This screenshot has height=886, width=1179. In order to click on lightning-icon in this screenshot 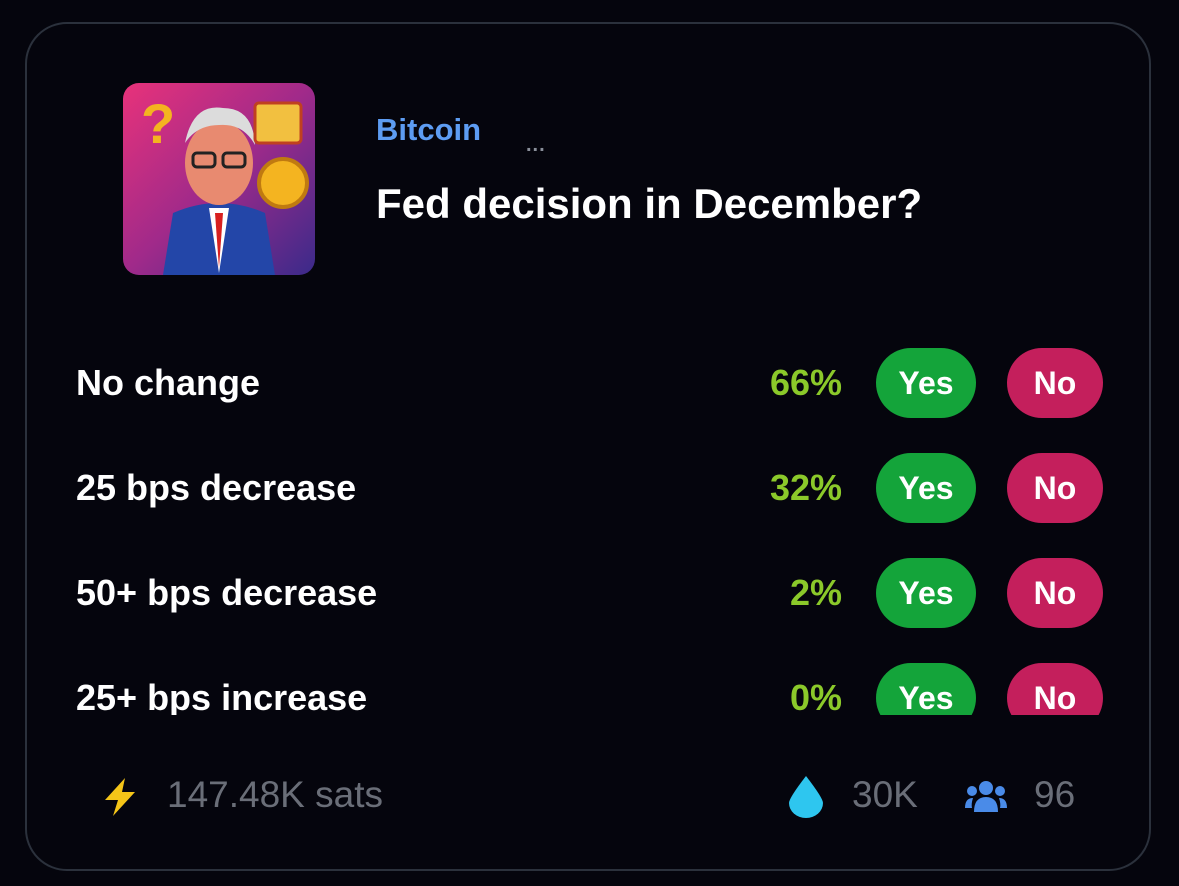, I will do `click(120, 797)`.